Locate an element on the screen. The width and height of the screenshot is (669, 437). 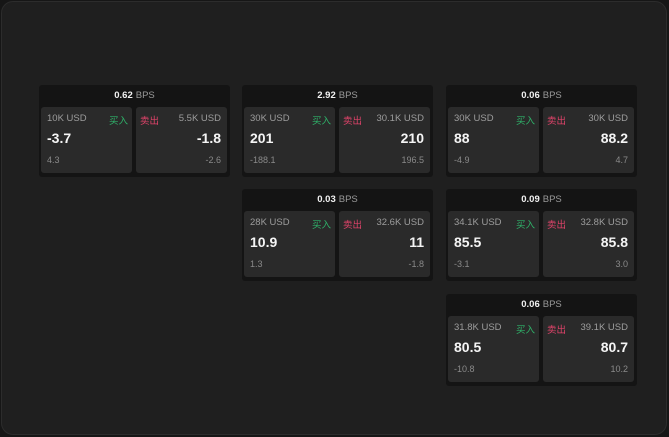
sell-side-button: 32.8K USD 卖出 85.8 3.0 is located at coordinates (588, 244).